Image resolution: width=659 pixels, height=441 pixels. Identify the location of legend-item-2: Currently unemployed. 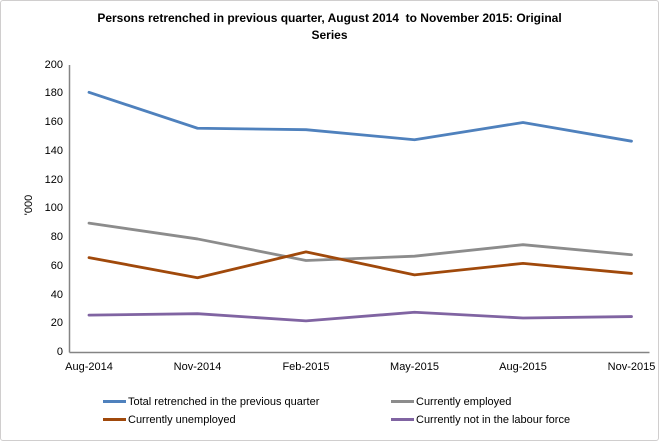
(247, 419).